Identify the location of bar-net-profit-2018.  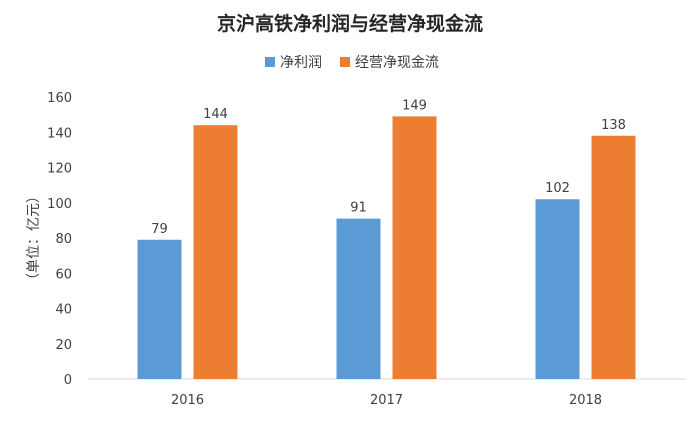
(557, 289).